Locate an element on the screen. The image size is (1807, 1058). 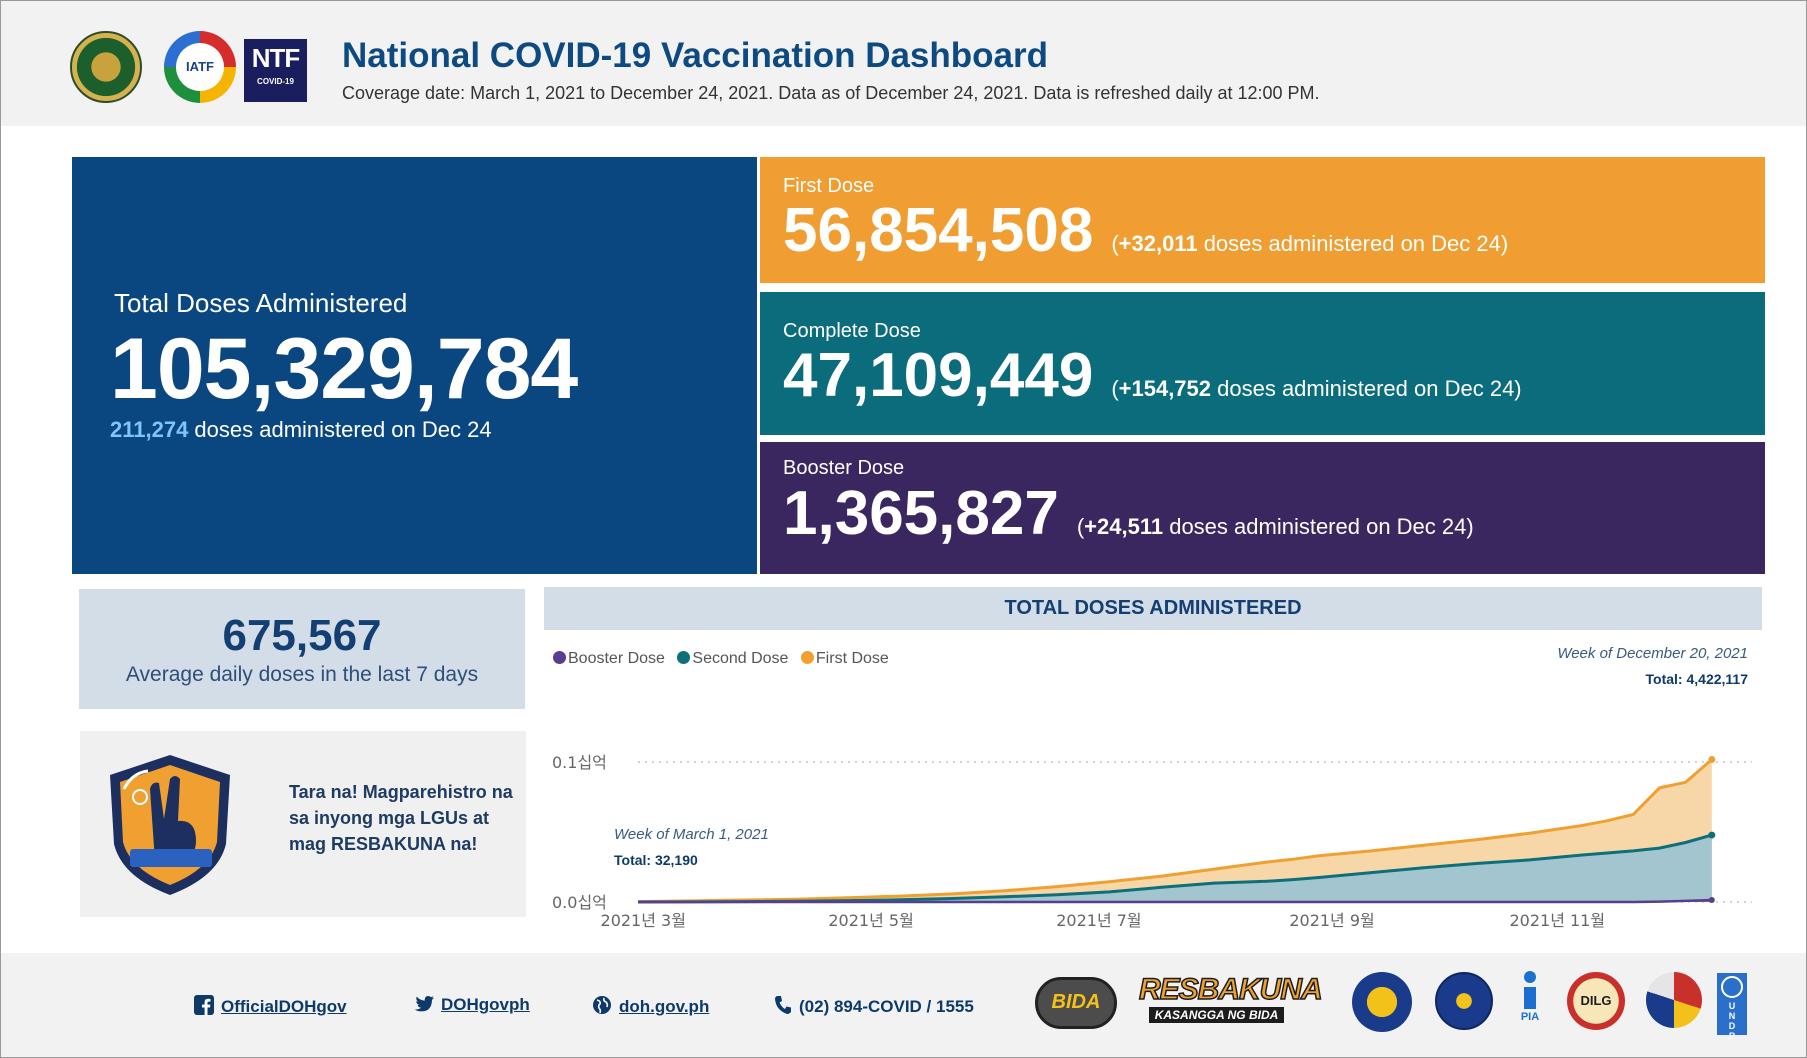
x-tick-label: 2021년 7월 is located at coordinates (1098, 920).